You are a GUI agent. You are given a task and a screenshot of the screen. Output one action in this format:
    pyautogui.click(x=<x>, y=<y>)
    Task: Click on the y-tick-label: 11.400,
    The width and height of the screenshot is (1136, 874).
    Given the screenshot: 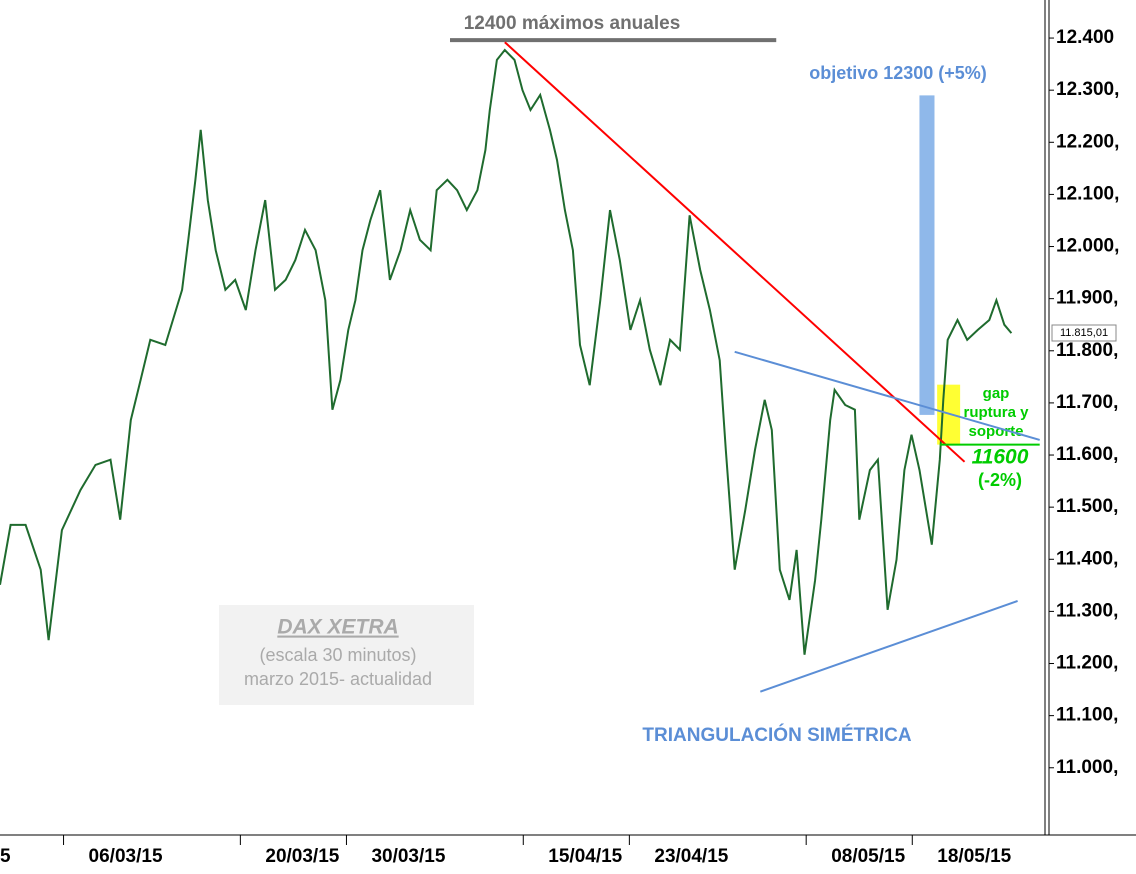 What is the action you would take?
    pyautogui.click(x=1087, y=558)
    